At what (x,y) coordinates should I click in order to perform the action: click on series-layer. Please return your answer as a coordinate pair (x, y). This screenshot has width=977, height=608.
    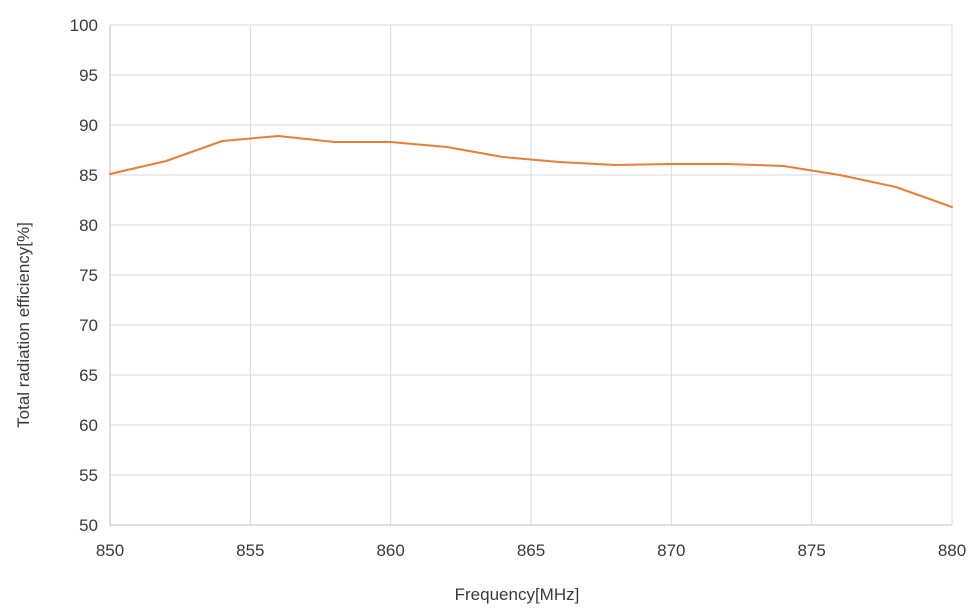
    Looking at the image, I should click on (531, 171).